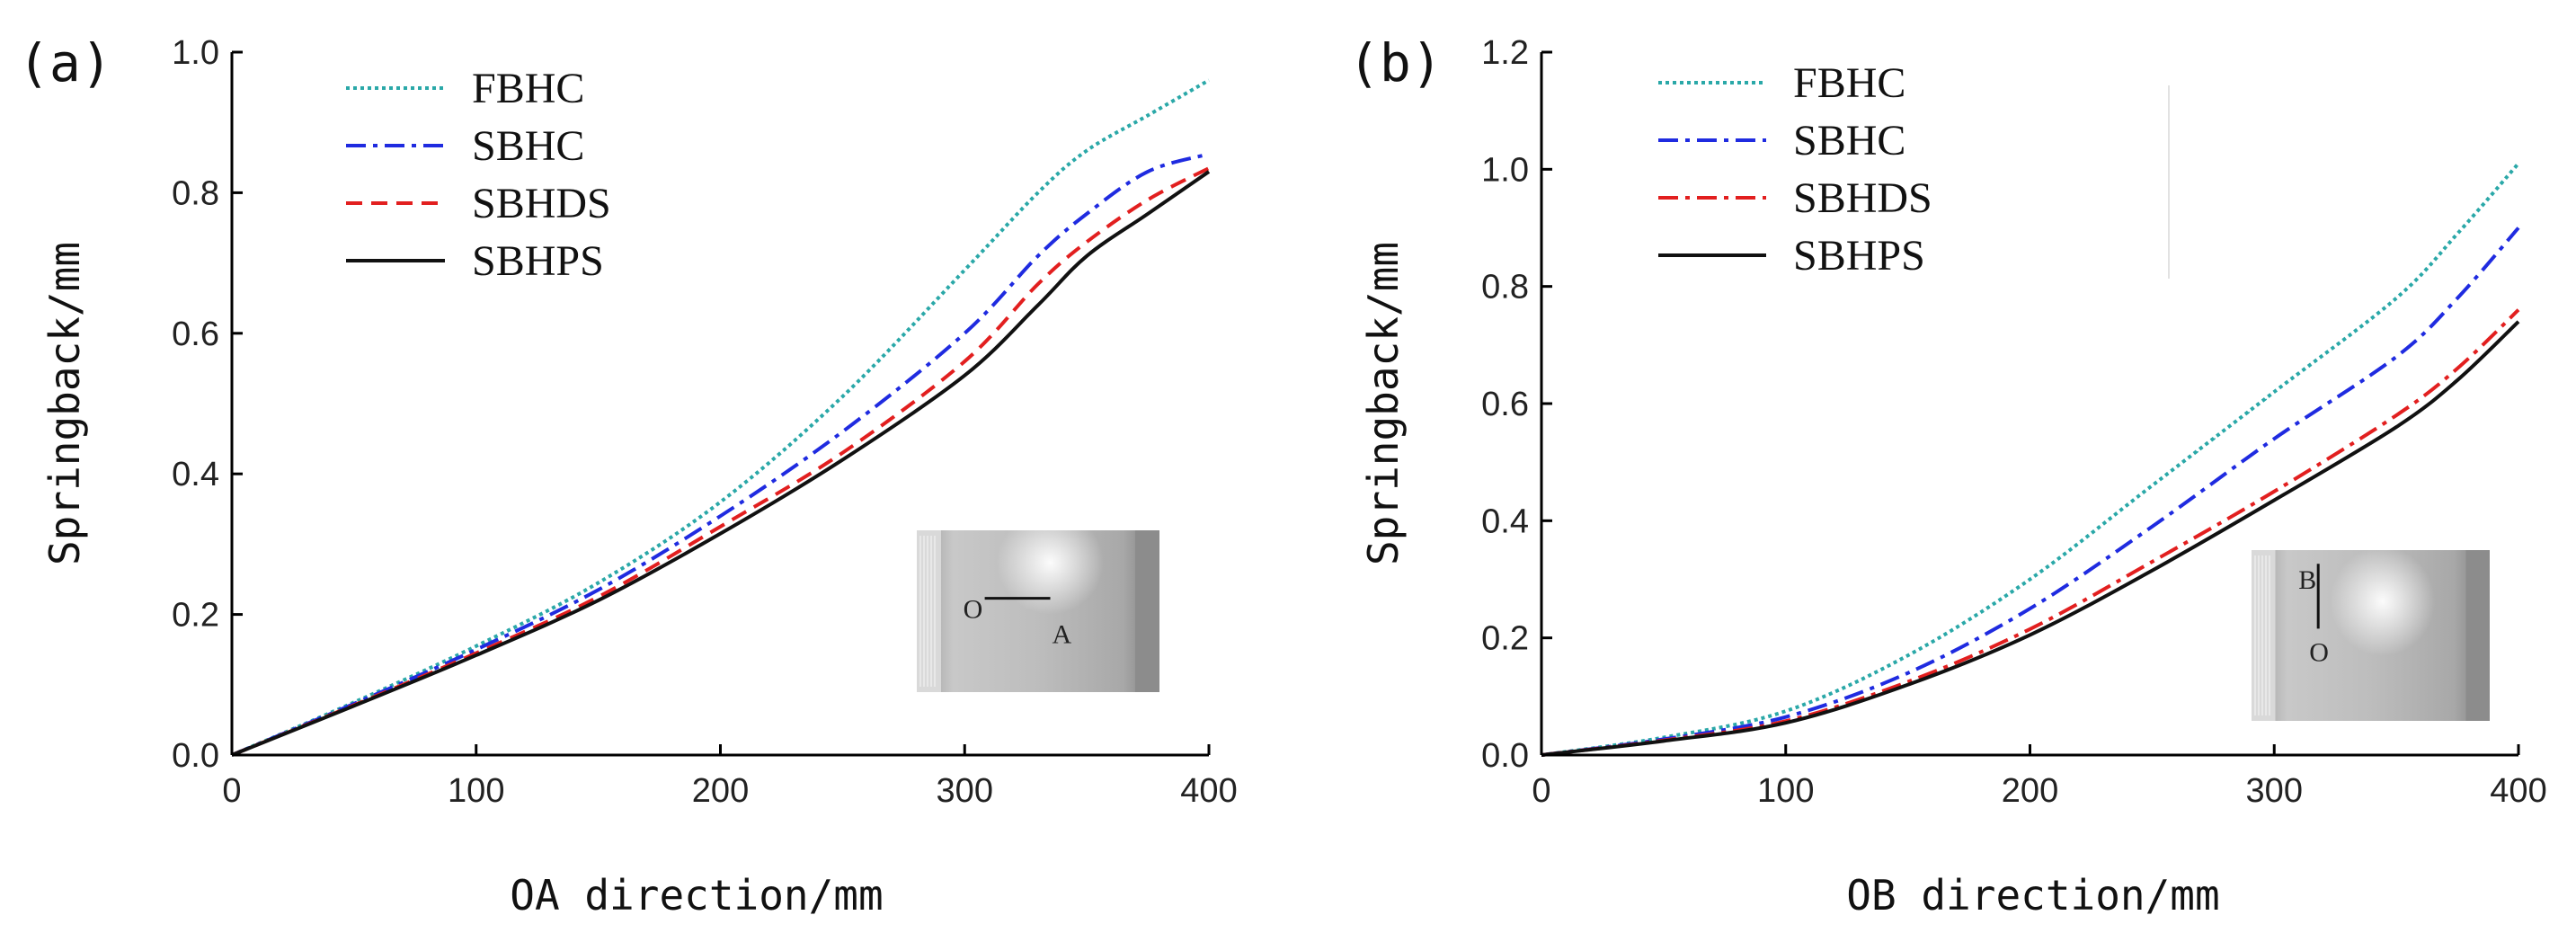 This screenshot has width=2576, height=942. Describe the element at coordinates (478, 175) in the screenshot. I see `panel-a-legend: FBHC SBHC SBHDS SBHPS` at that location.